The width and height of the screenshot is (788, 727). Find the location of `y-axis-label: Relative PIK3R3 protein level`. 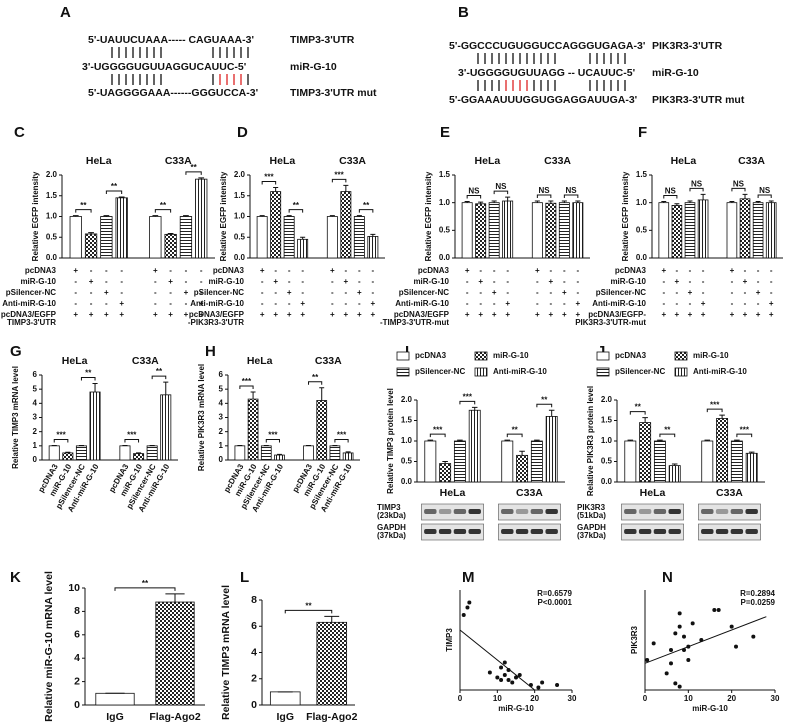

y-axis-label: Relative PIK3R3 protein level is located at coordinates (590, 441).